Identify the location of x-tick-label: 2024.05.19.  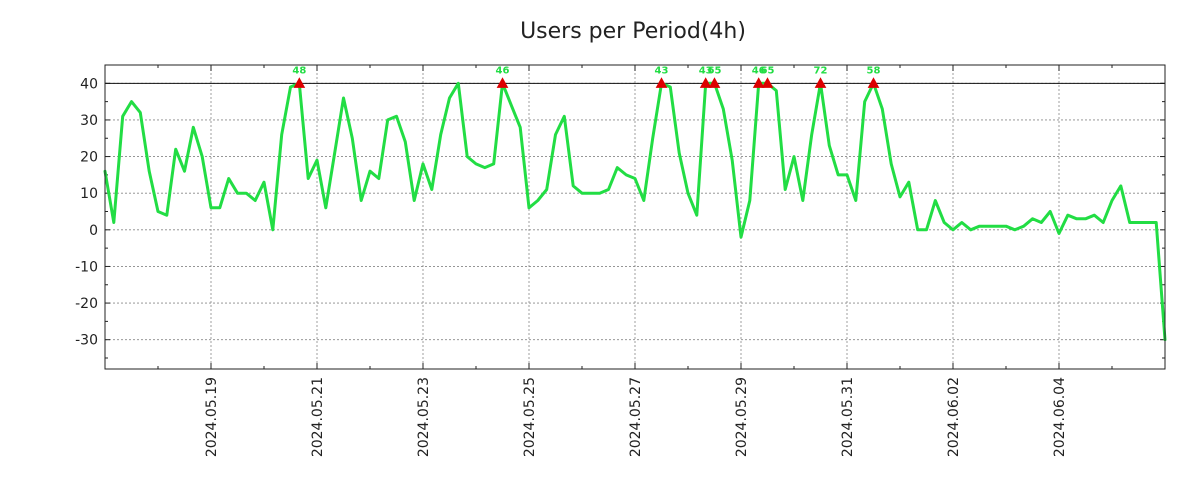
(212, 417).